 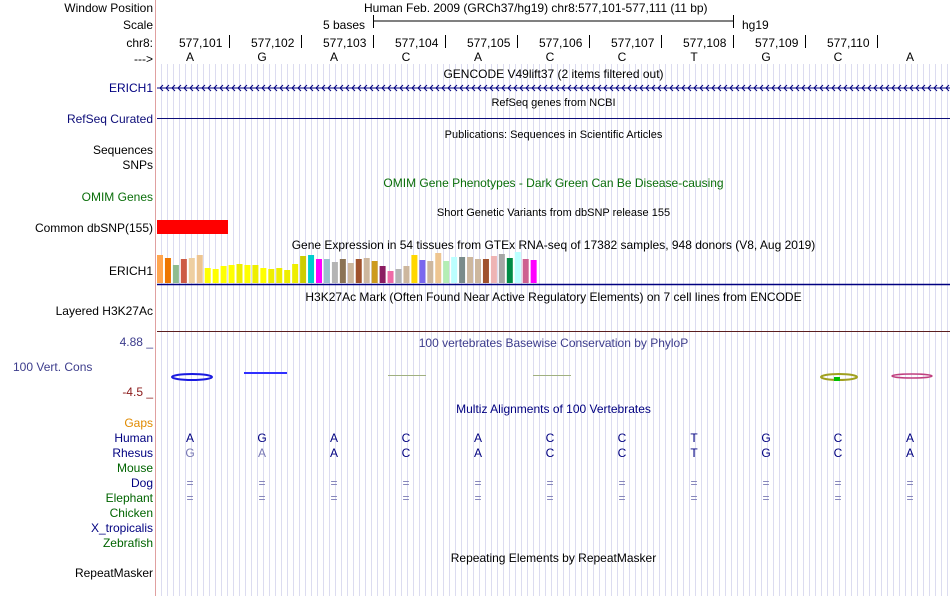 I want to click on chromosome-label: chr8:, so click(x=139, y=43).